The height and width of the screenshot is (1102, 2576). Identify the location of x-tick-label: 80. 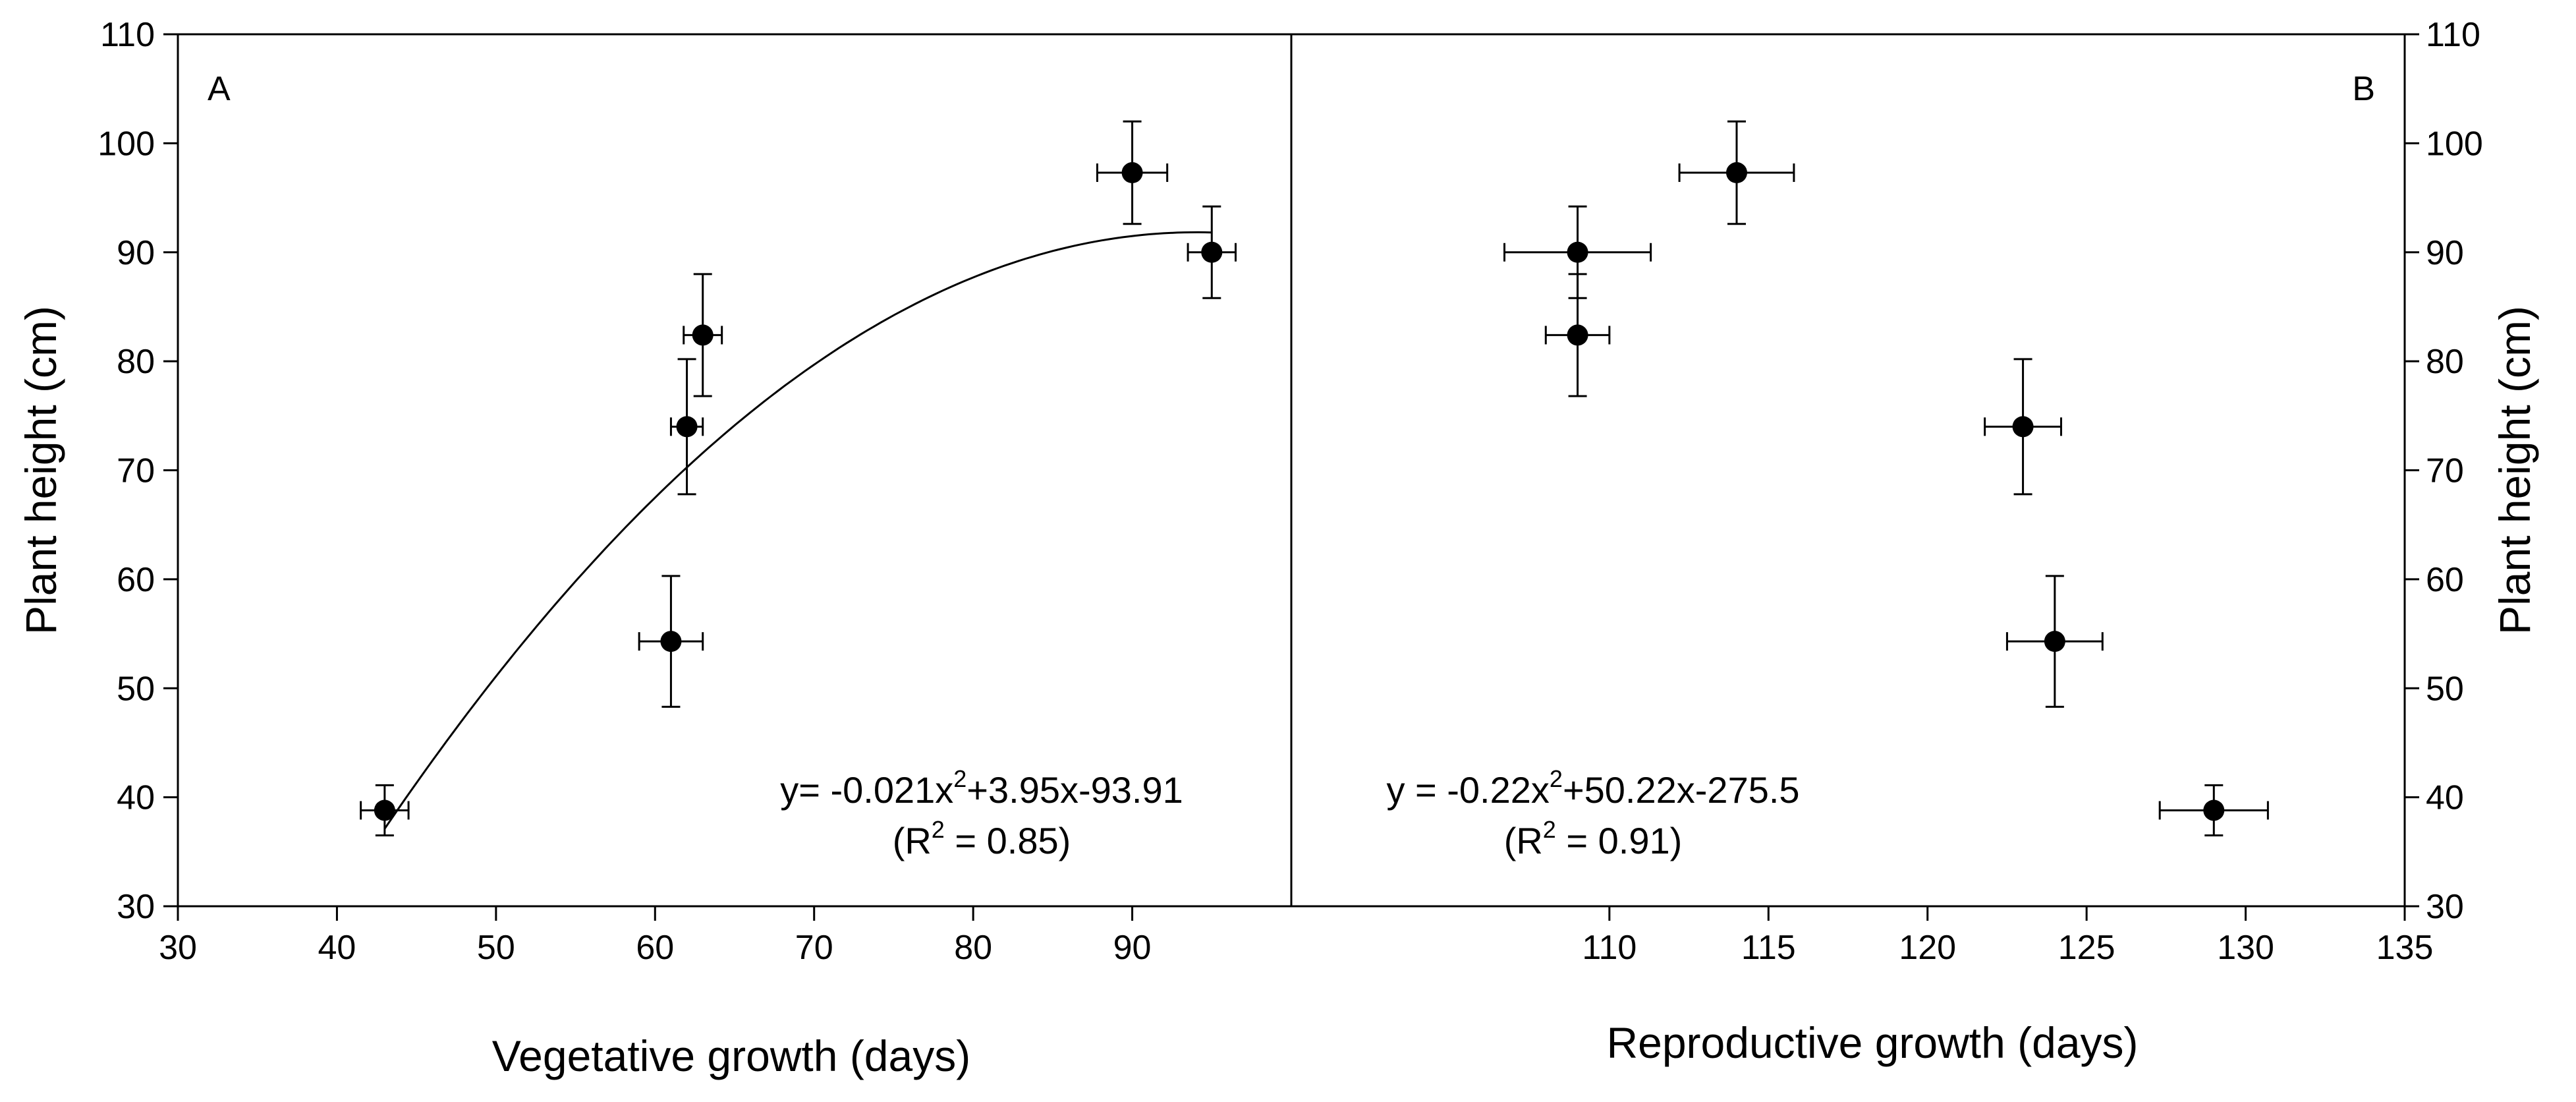
(973, 948).